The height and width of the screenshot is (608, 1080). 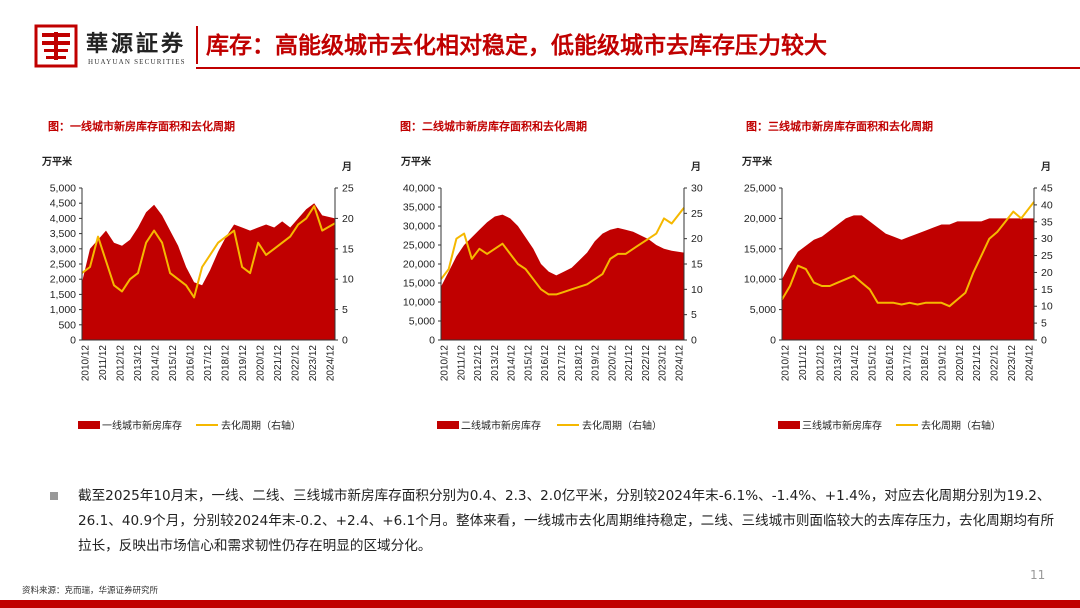 I want to click on x-tick-label: 2019/12, so click(x=942, y=363).